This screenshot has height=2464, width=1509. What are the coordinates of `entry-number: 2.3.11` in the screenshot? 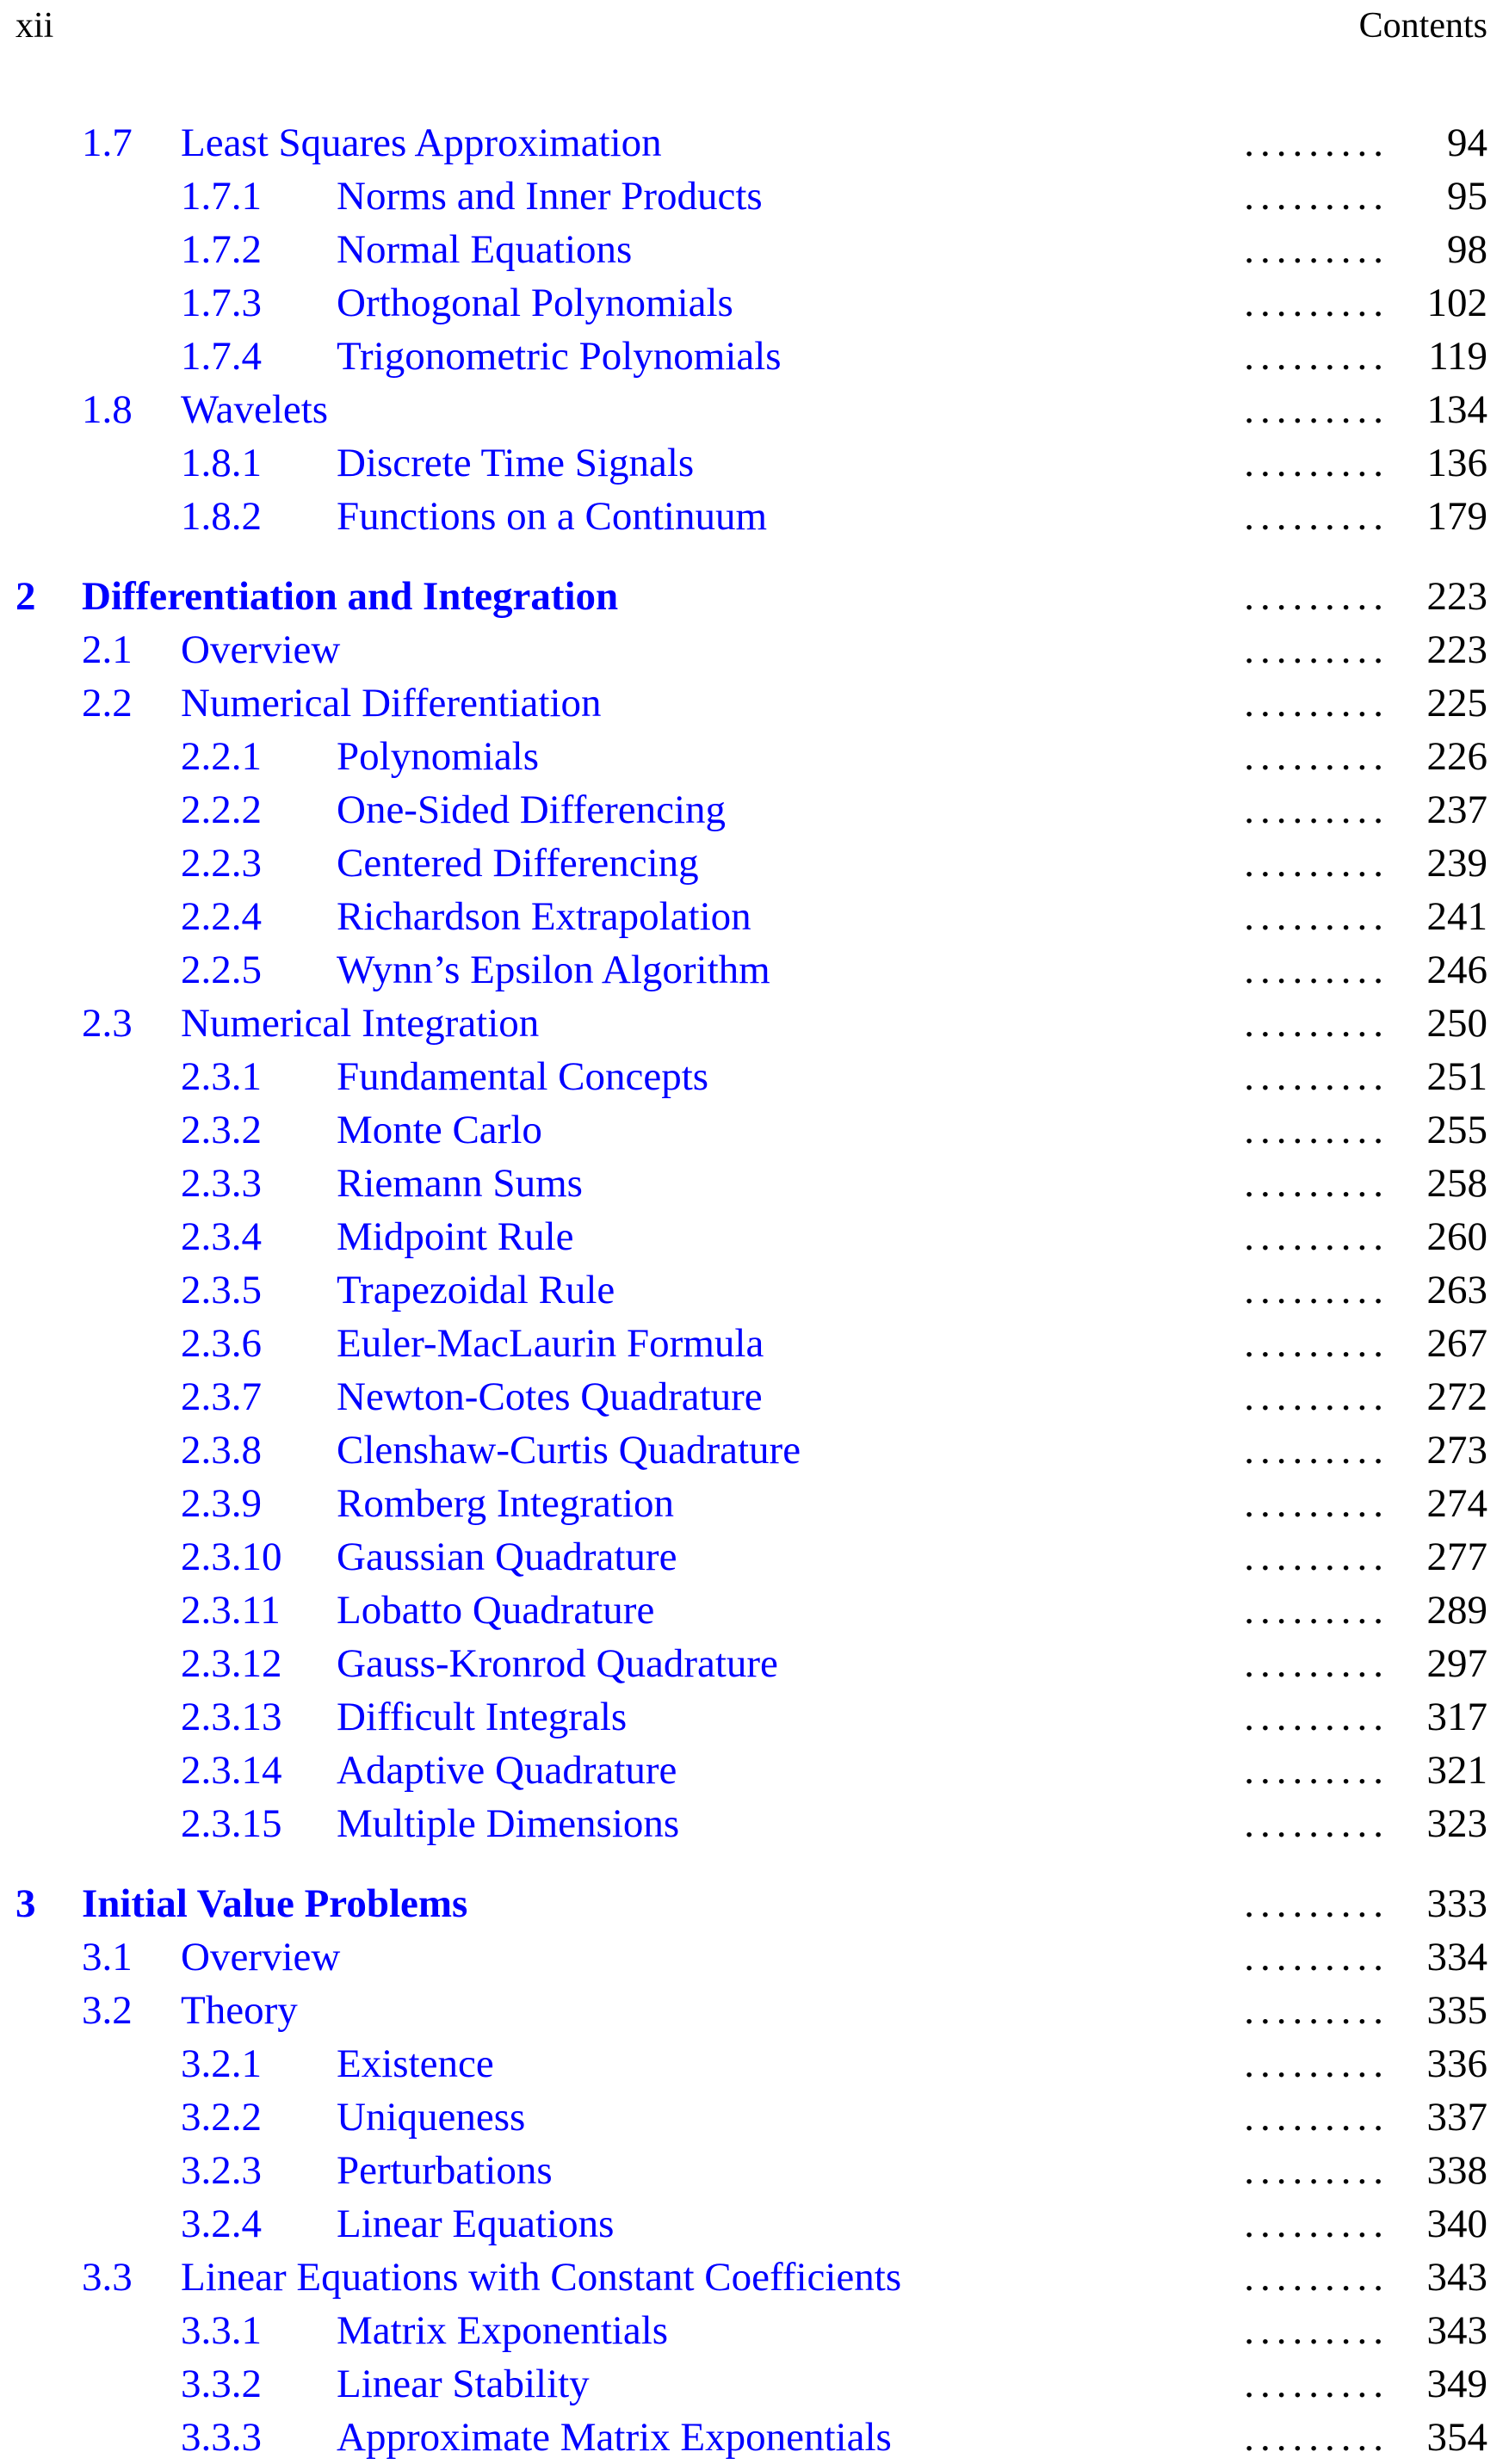 It's located at (231, 1610).